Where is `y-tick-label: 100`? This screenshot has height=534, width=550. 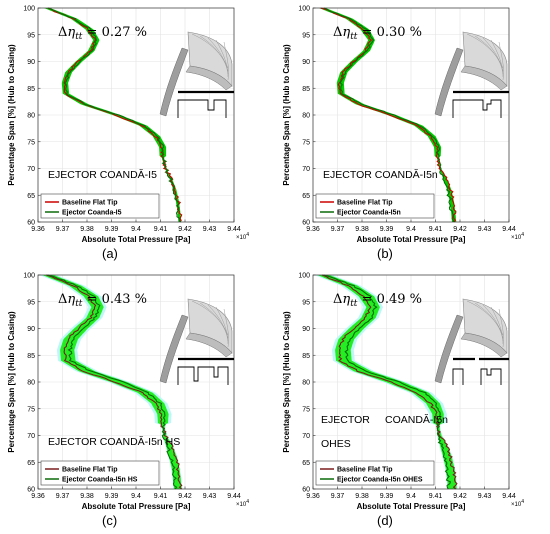
y-tick-label: 100 is located at coordinates (304, 276).